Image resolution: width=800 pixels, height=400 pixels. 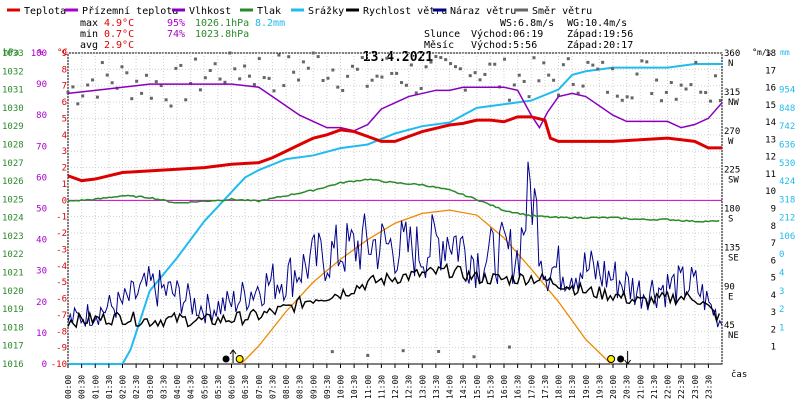 I want to click on pct-tick-label: 70, so click(x=41, y=147).